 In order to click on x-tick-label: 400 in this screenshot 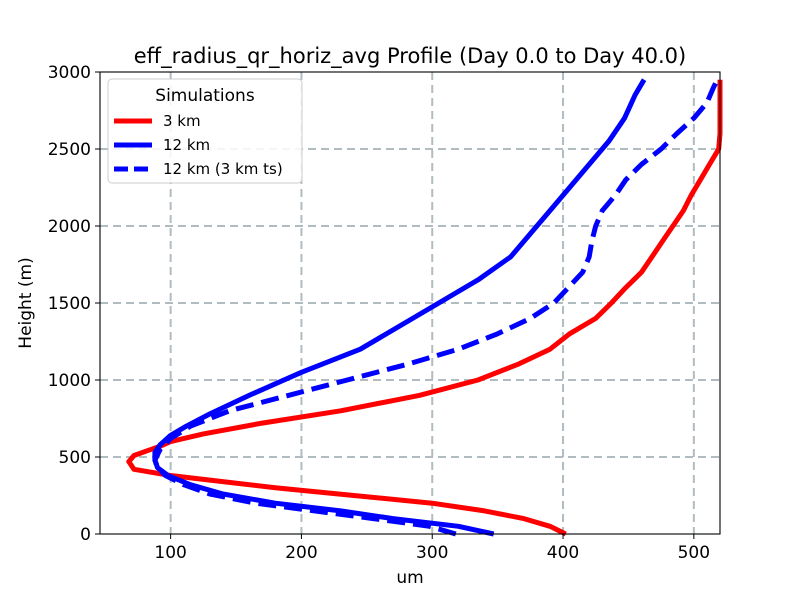, I will do `click(563, 553)`.